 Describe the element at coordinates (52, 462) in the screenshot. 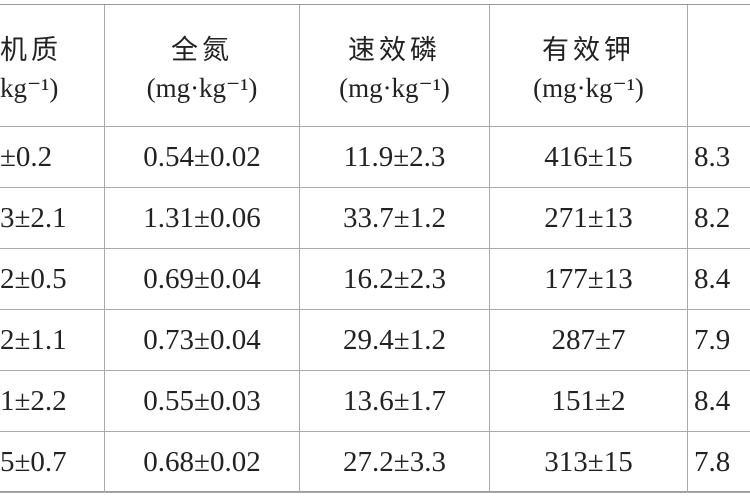

I see `table-cell: 5±0.7` at that location.